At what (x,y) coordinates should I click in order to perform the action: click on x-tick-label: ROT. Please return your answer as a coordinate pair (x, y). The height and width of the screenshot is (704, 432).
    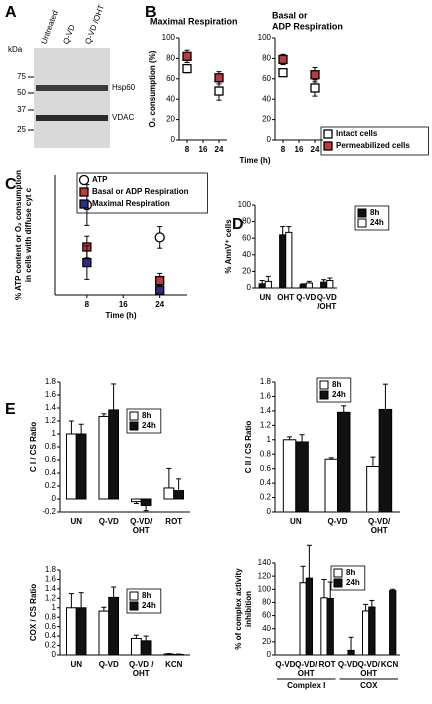
    Looking at the image, I should click on (327, 664).